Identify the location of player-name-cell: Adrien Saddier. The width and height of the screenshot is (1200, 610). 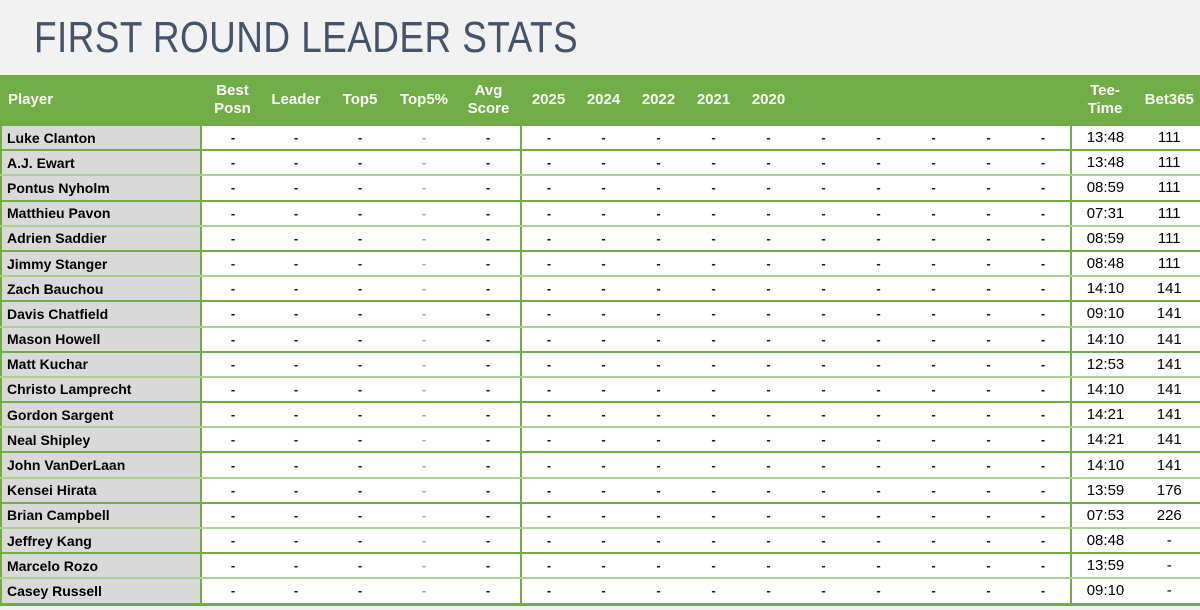
(101, 238).